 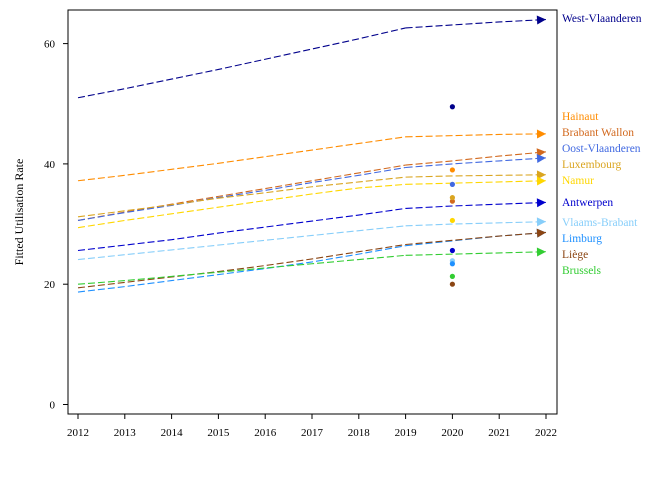 I want to click on series-line-brussels, so click(x=241, y=269).